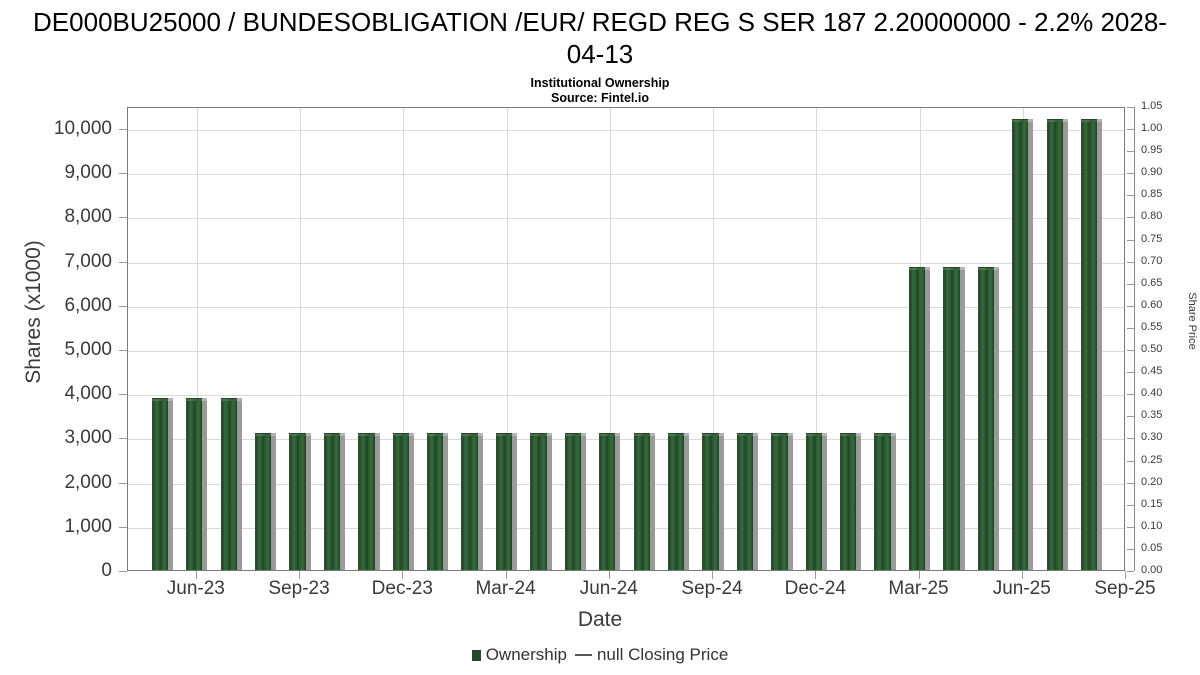  What do you see at coordinates (1152, 570) in the screenshot?
I see `y-axis-right-tick-label: 0.00` at bounding box center [1152, 570].